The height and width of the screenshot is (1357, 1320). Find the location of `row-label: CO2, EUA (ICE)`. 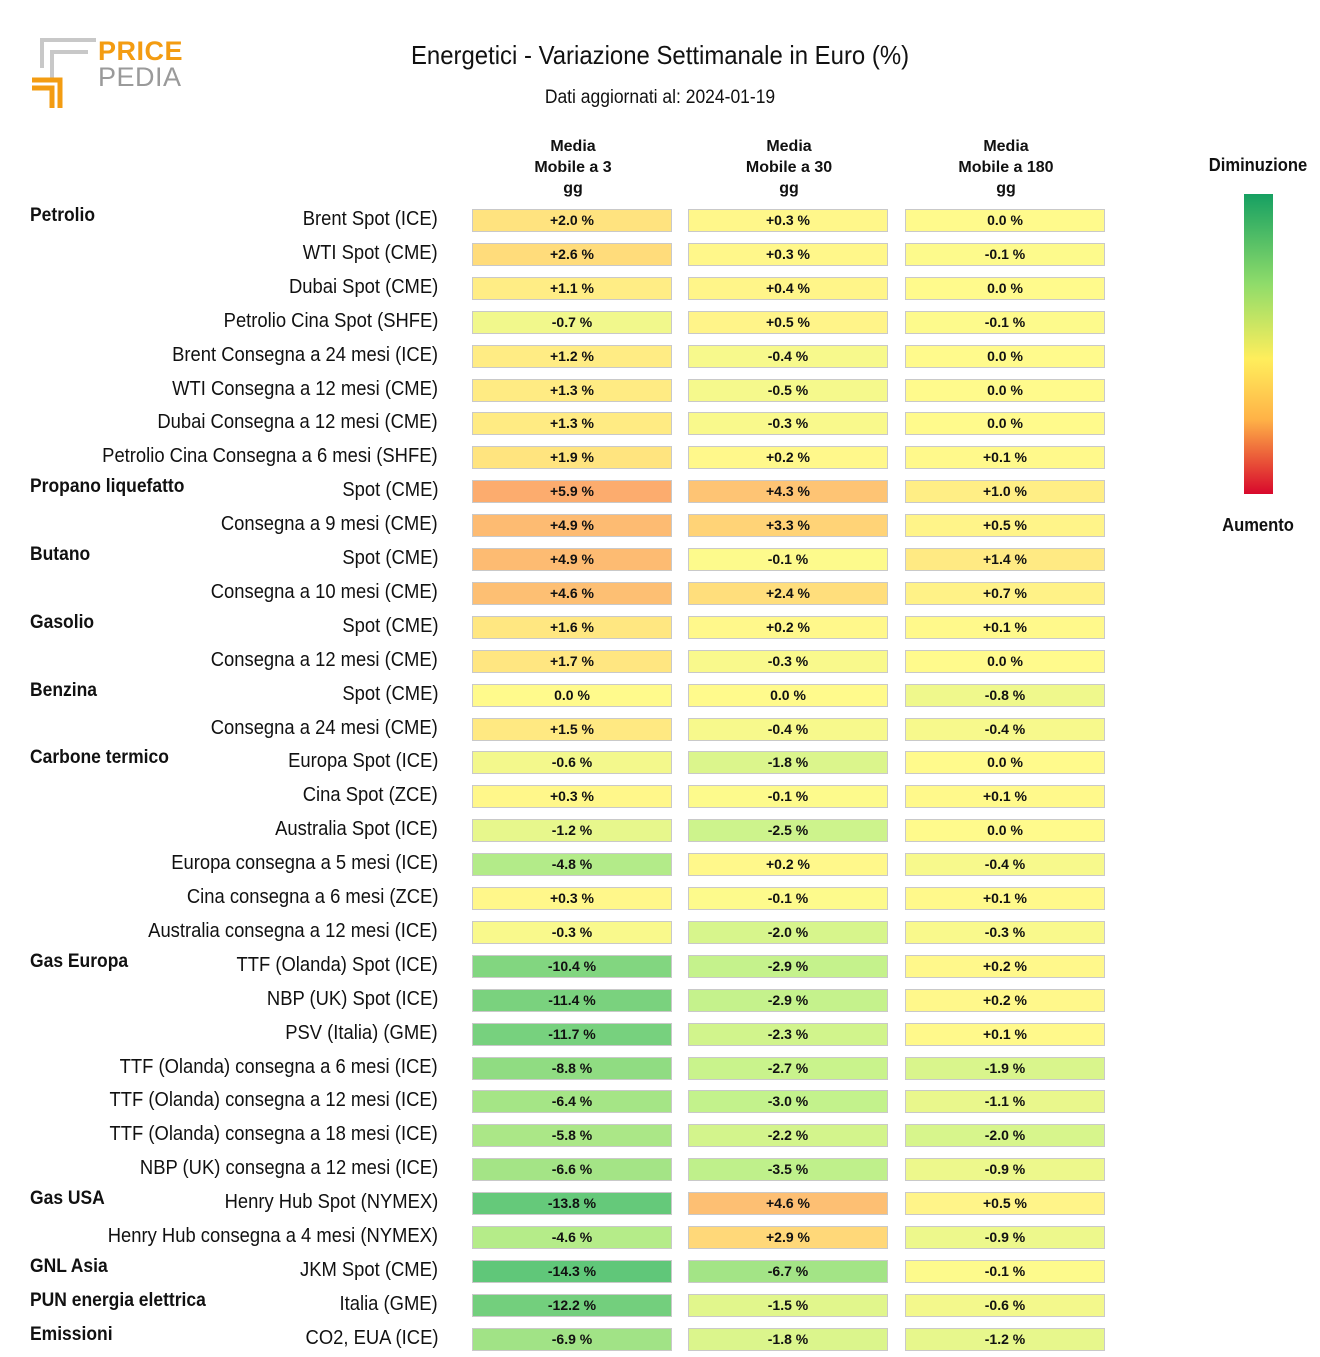

row-label: CO2, EUA (ICE) is located at coordinates (371, 1337).